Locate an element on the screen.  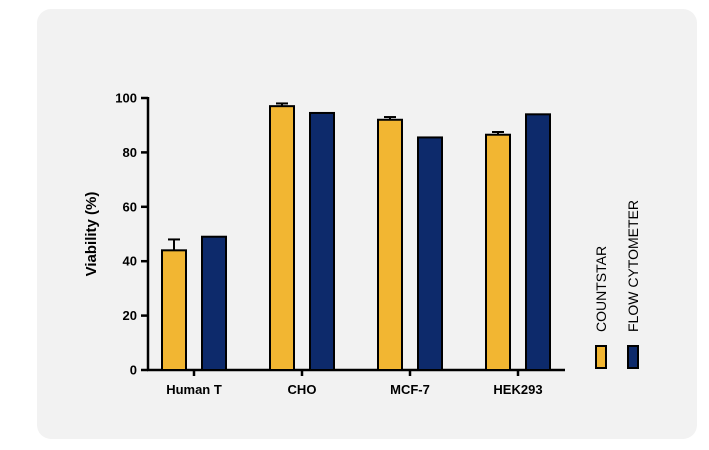
y-tick-label: 40 is located at coordinates (130, 261).